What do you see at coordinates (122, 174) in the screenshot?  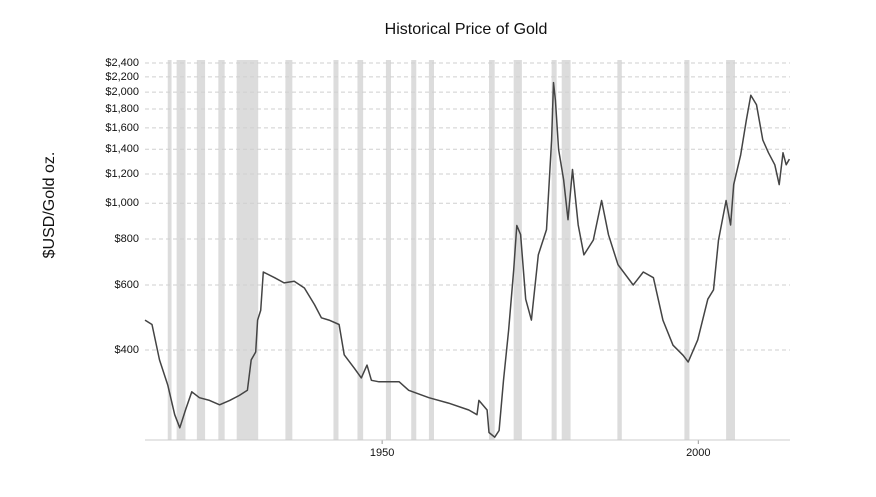 I see `y-tick-label: $1,200` at bounding box center [122, 174].